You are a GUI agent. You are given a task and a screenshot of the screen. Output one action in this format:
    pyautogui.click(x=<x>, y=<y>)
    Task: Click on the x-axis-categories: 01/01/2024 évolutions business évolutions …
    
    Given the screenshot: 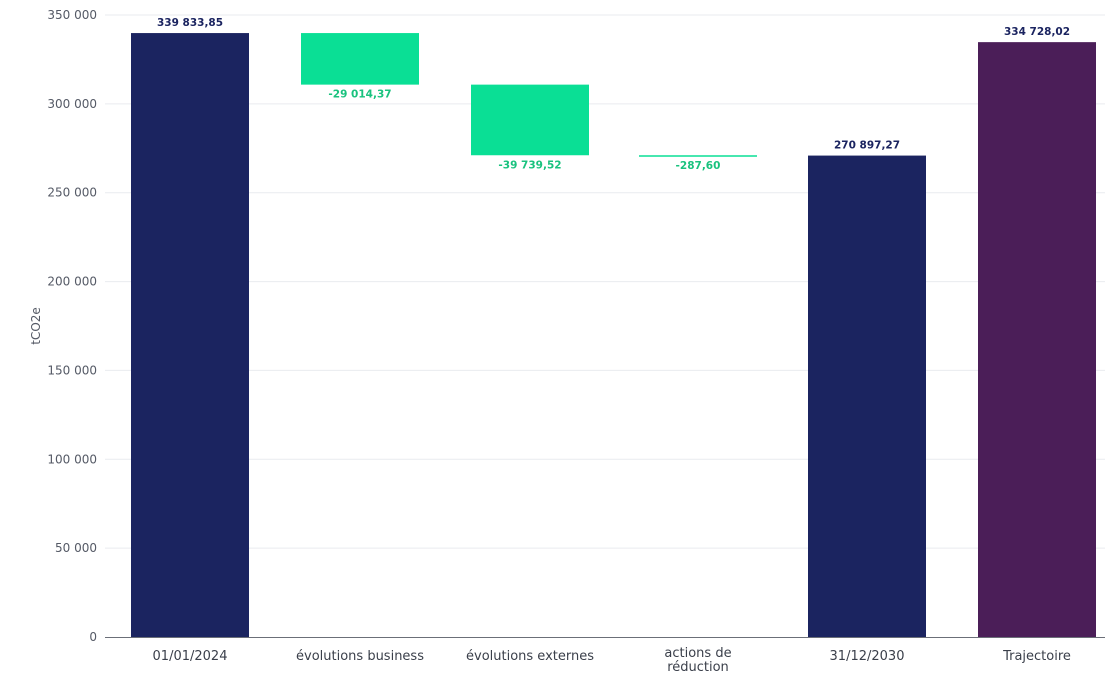 What is the action you would take?
    pyautogui.click(x=612, y=660)
    